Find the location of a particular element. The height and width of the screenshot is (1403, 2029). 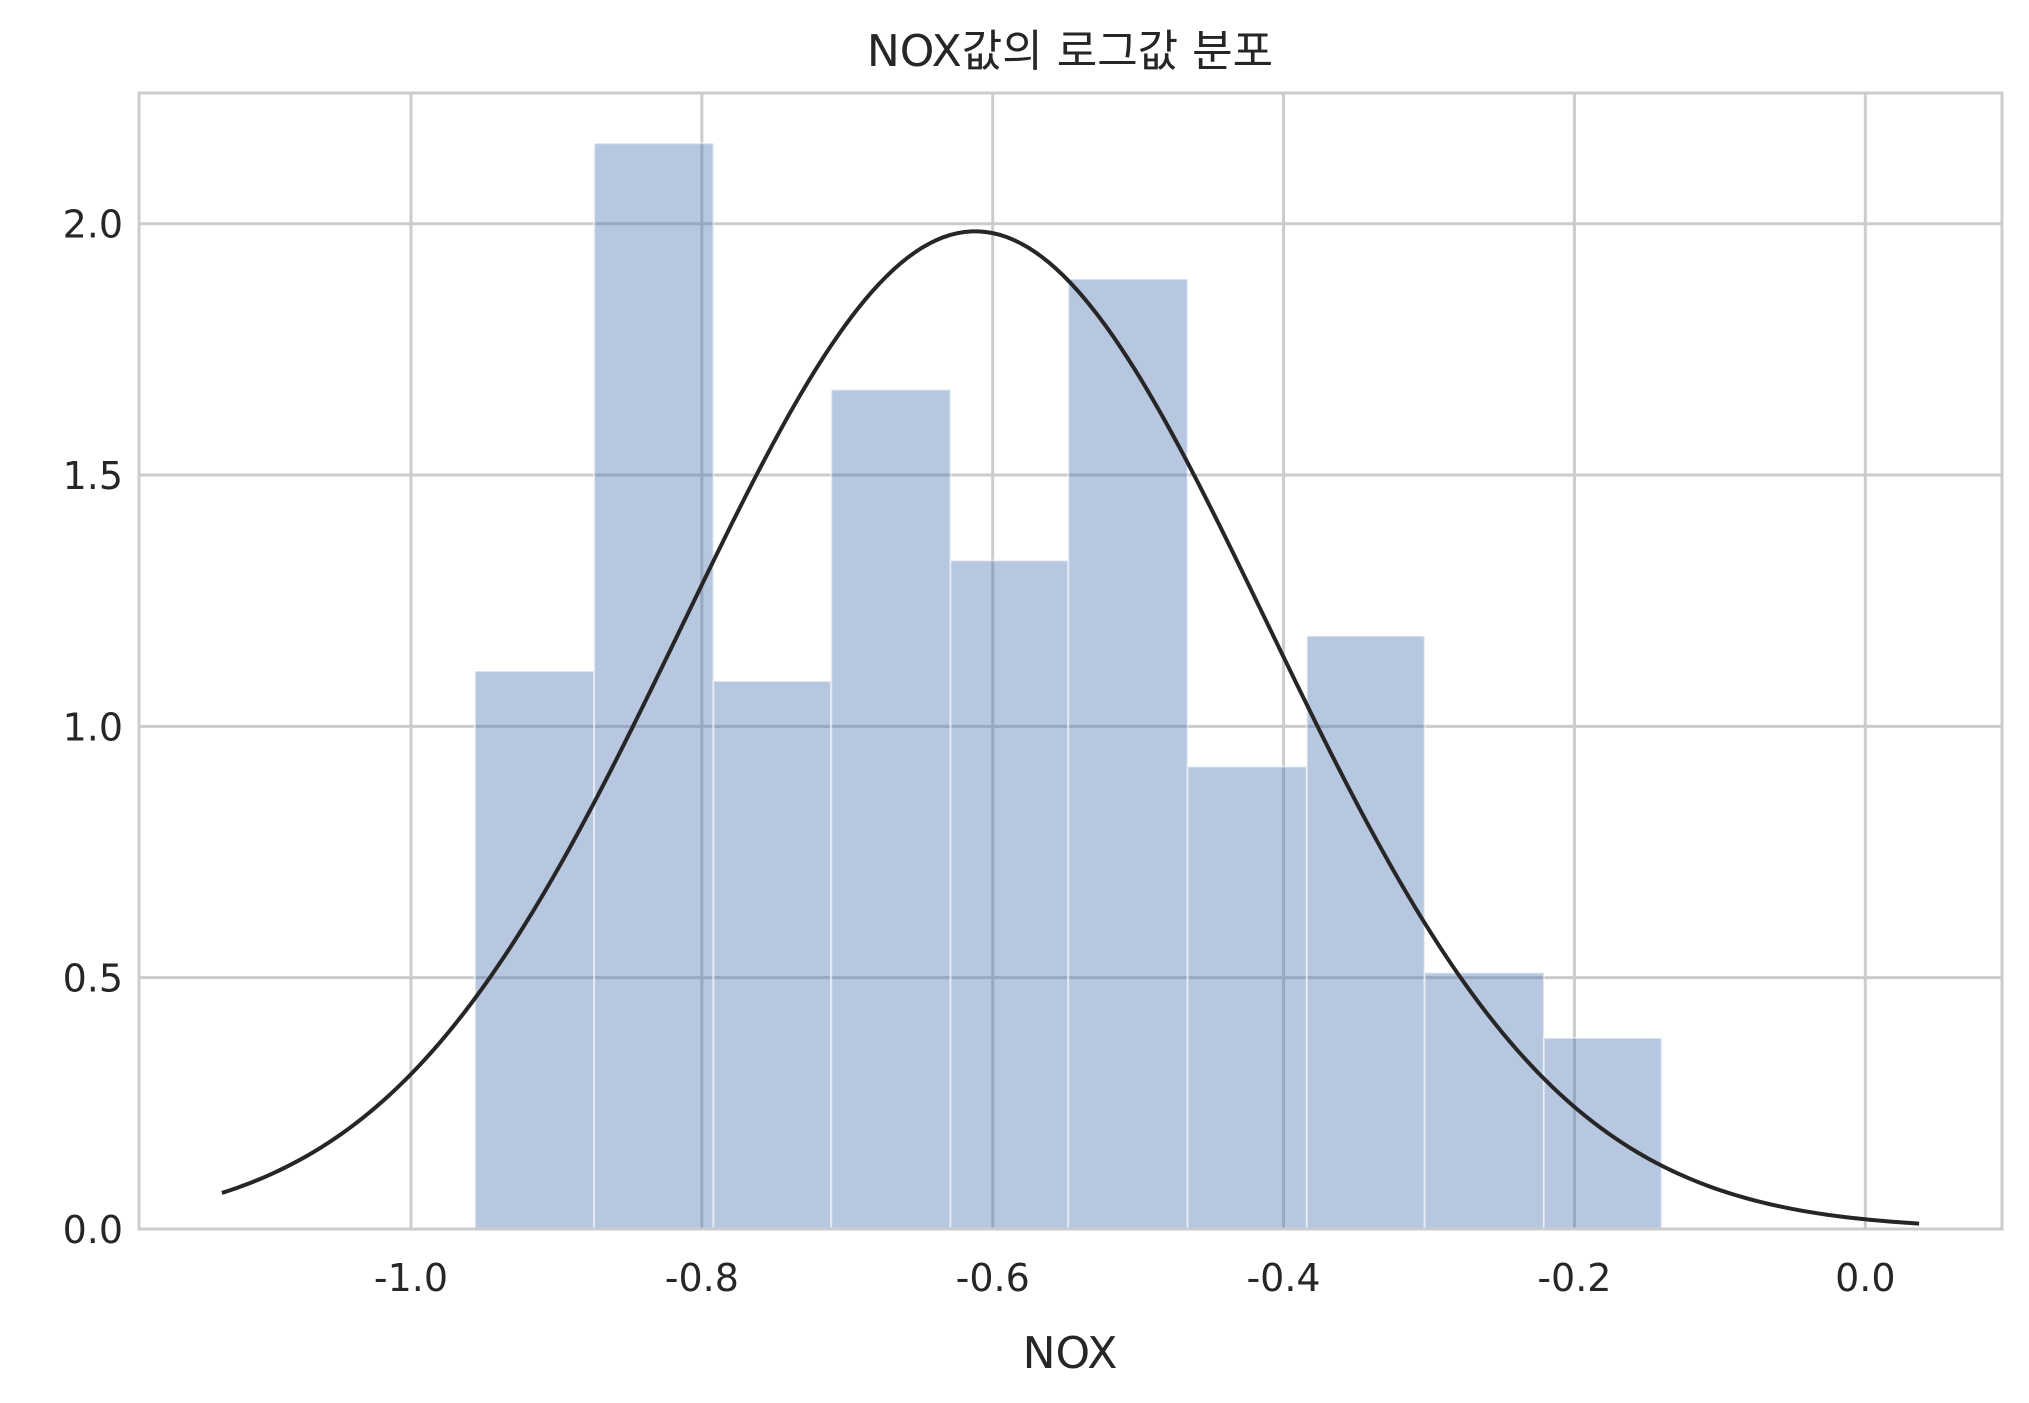

y-tick-label: 1.0 is located at coordinates (93, 727).